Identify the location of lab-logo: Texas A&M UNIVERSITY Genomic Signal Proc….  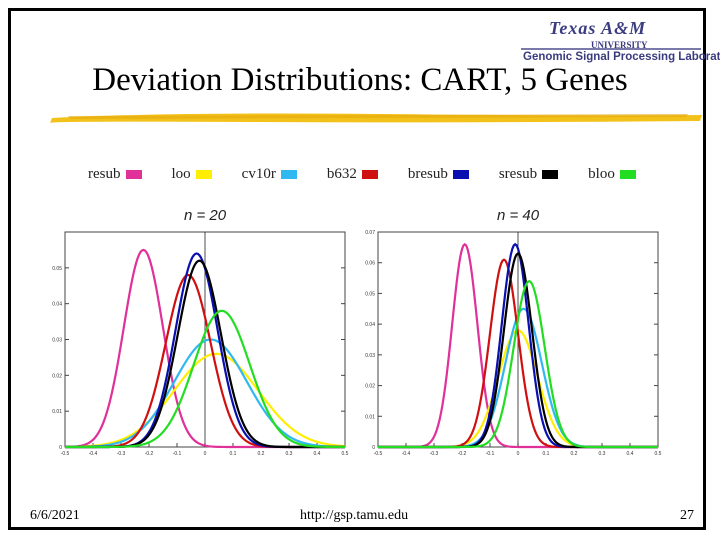
(619, 42).